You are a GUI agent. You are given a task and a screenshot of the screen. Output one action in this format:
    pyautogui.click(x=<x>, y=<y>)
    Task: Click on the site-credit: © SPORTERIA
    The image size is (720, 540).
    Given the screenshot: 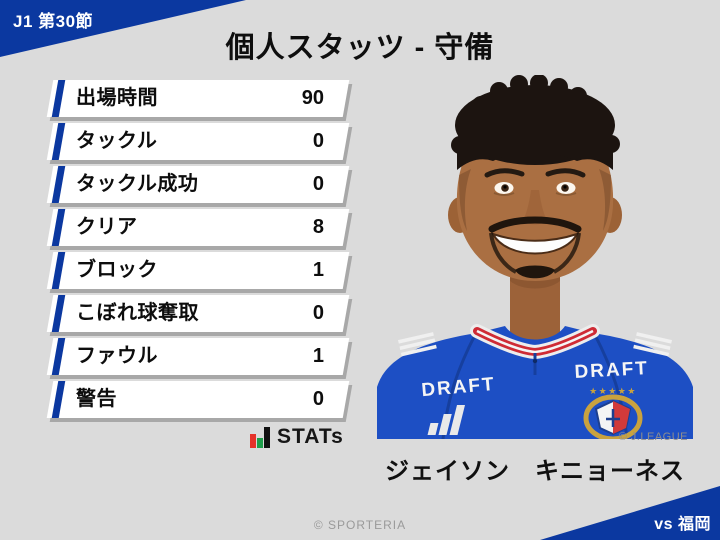 What is the action you would take?
    pyautogui.click(x=360, y=525)
    